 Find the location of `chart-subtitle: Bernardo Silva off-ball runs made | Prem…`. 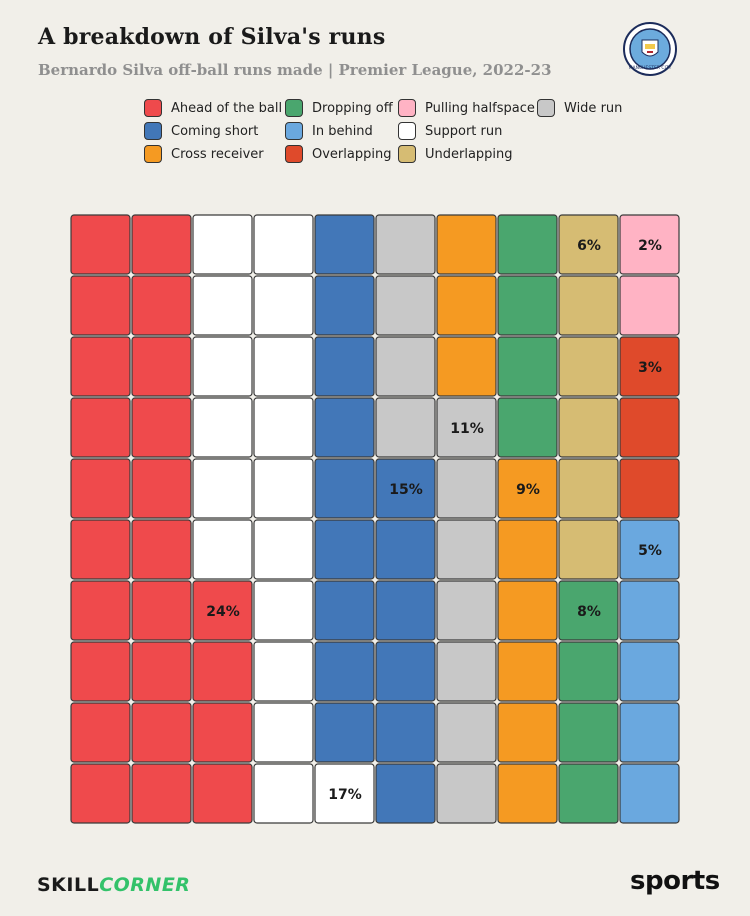

chart-subtitle: Bernardo Silva off-ball runs made | Prem… is located at coordinates (295, 70).